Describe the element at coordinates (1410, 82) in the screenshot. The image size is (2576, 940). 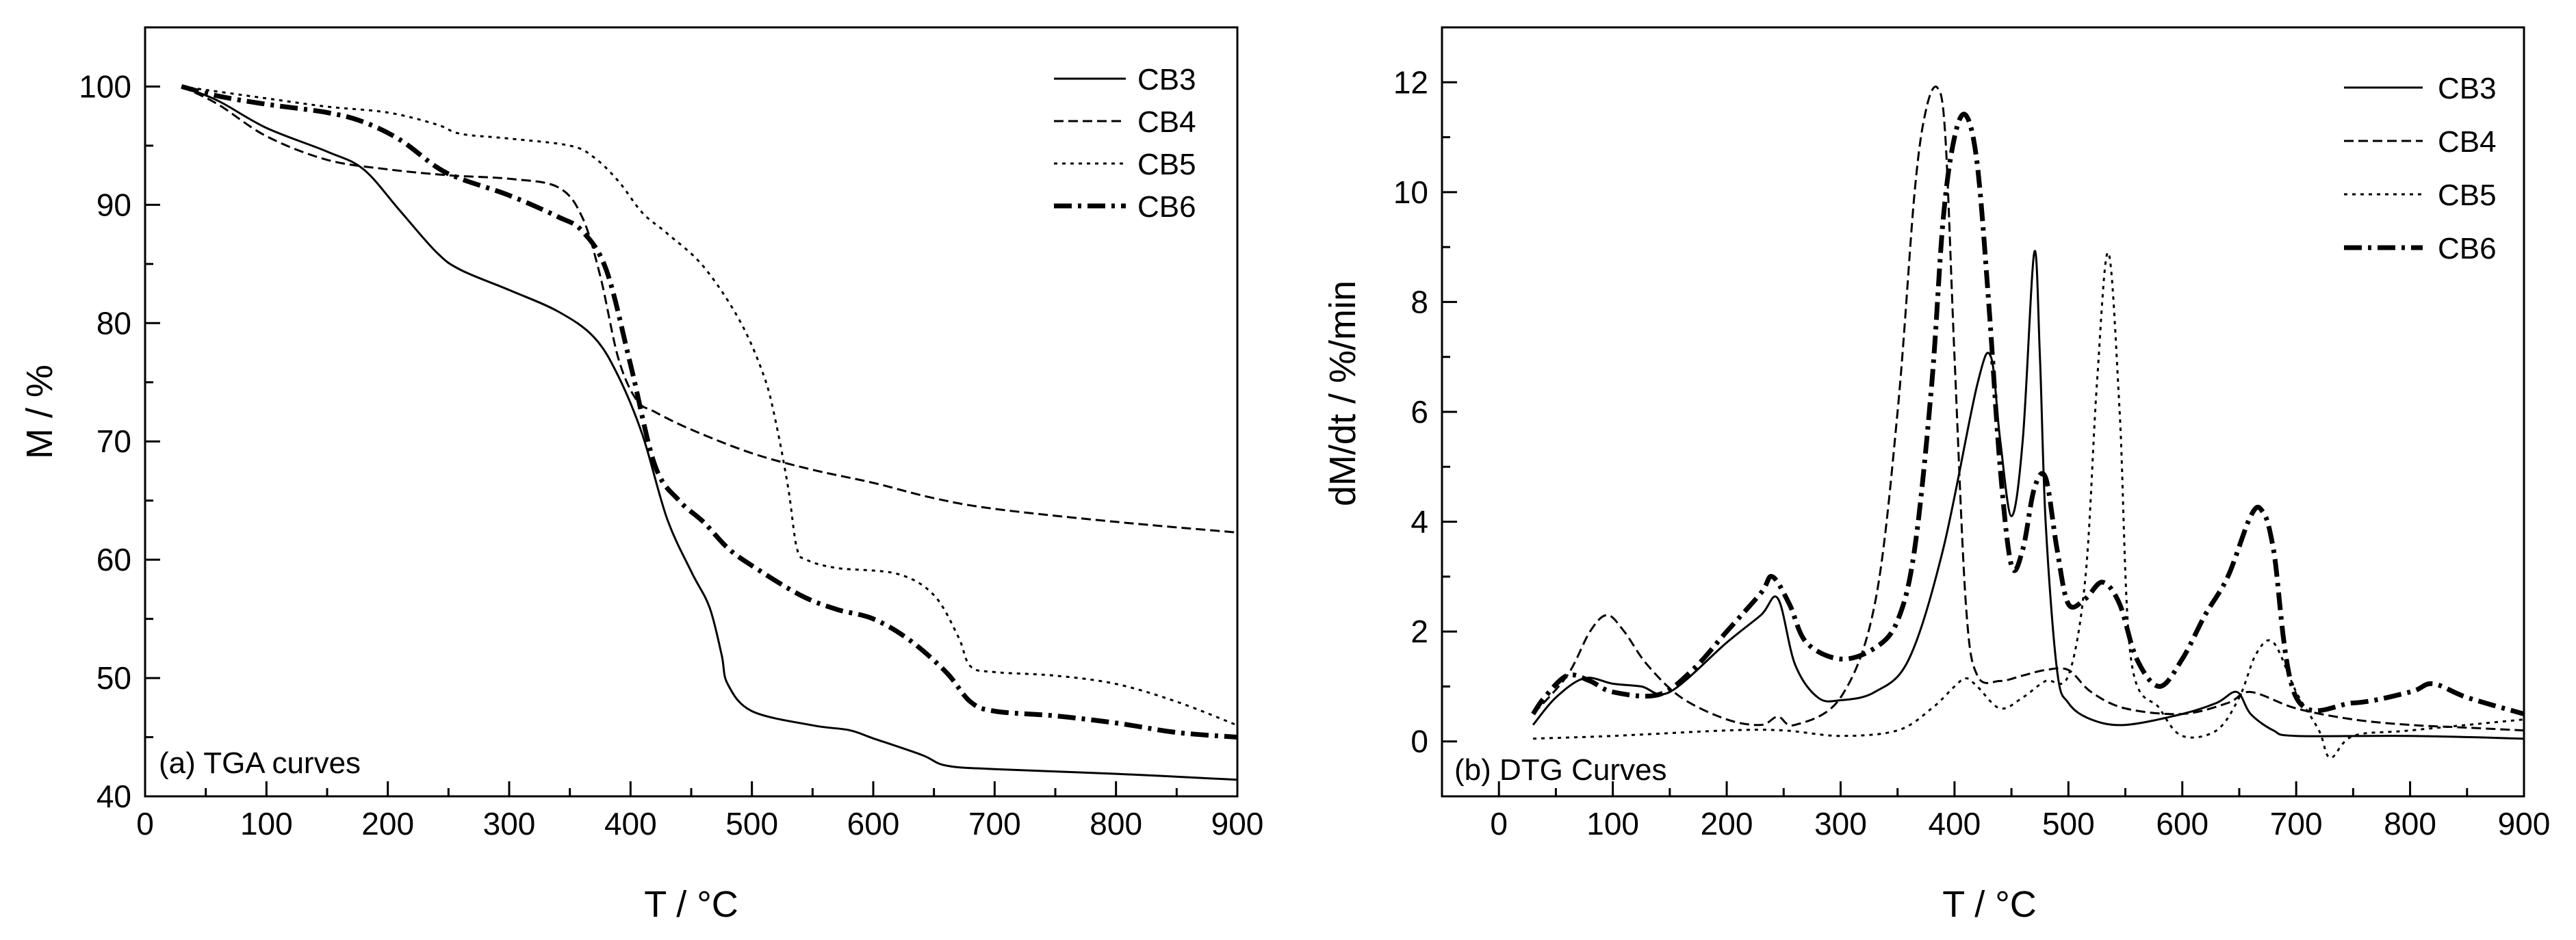
I see `y-tick-label: 12` at that location.